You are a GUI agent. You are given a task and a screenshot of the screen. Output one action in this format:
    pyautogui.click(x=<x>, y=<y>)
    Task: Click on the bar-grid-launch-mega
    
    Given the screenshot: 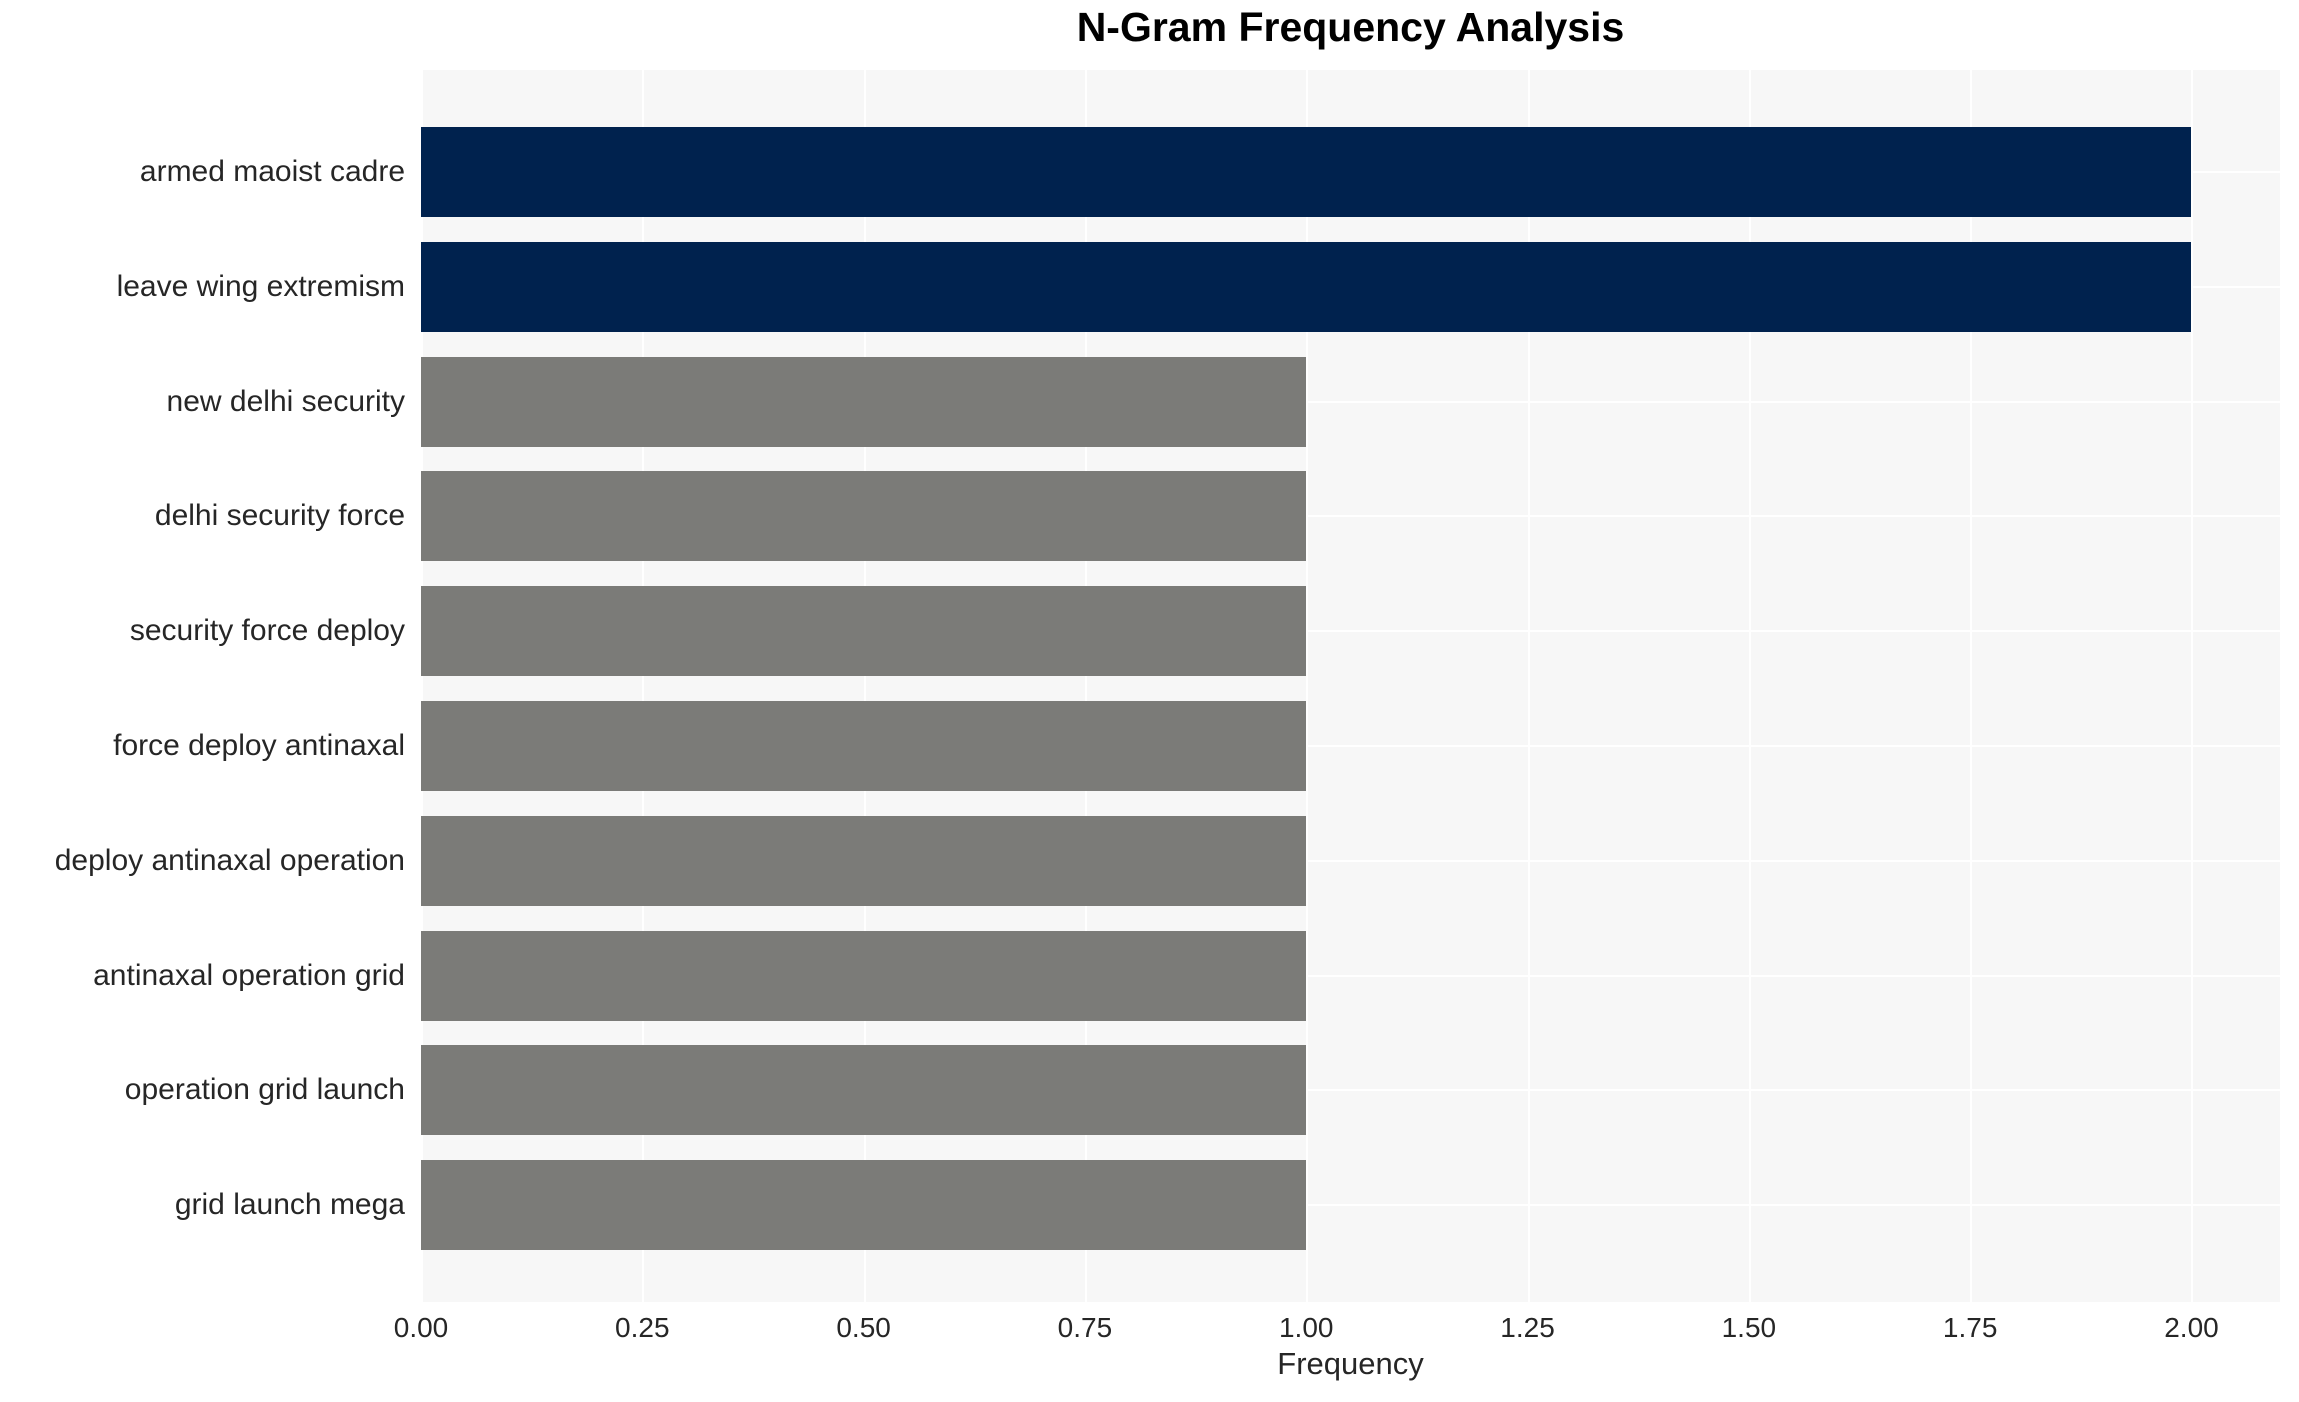 What is the action you would take?
    pyautogui.click(x=864, y=1205)
    